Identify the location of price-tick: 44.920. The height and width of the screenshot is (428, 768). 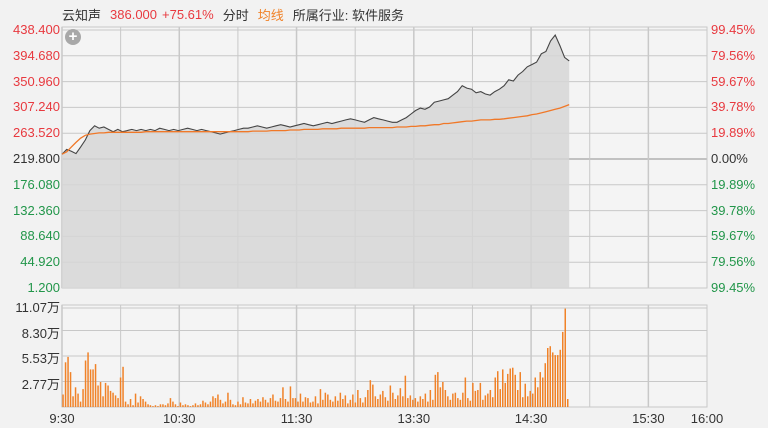
(40, 262).